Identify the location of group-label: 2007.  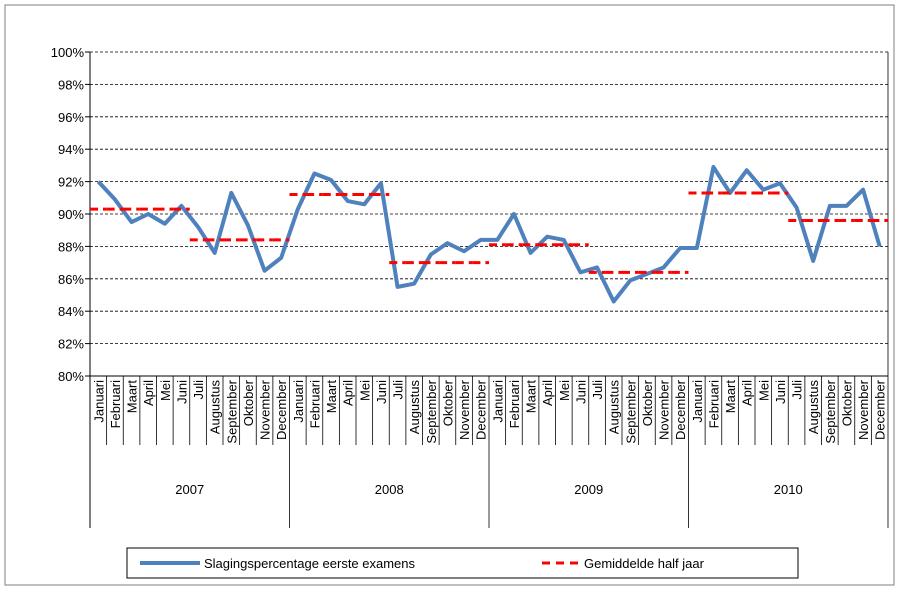
(189, 489).